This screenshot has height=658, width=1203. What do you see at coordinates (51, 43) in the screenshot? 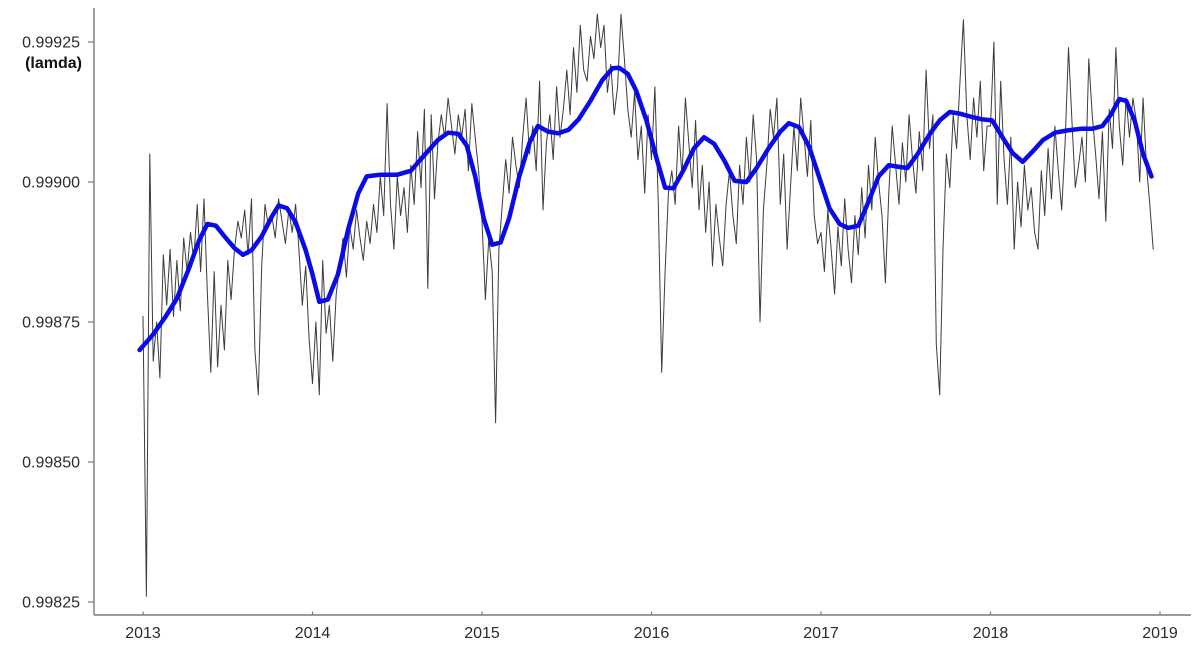
I see `y-axis-tick-label: 0.99925` at bounding box center [51, 43].